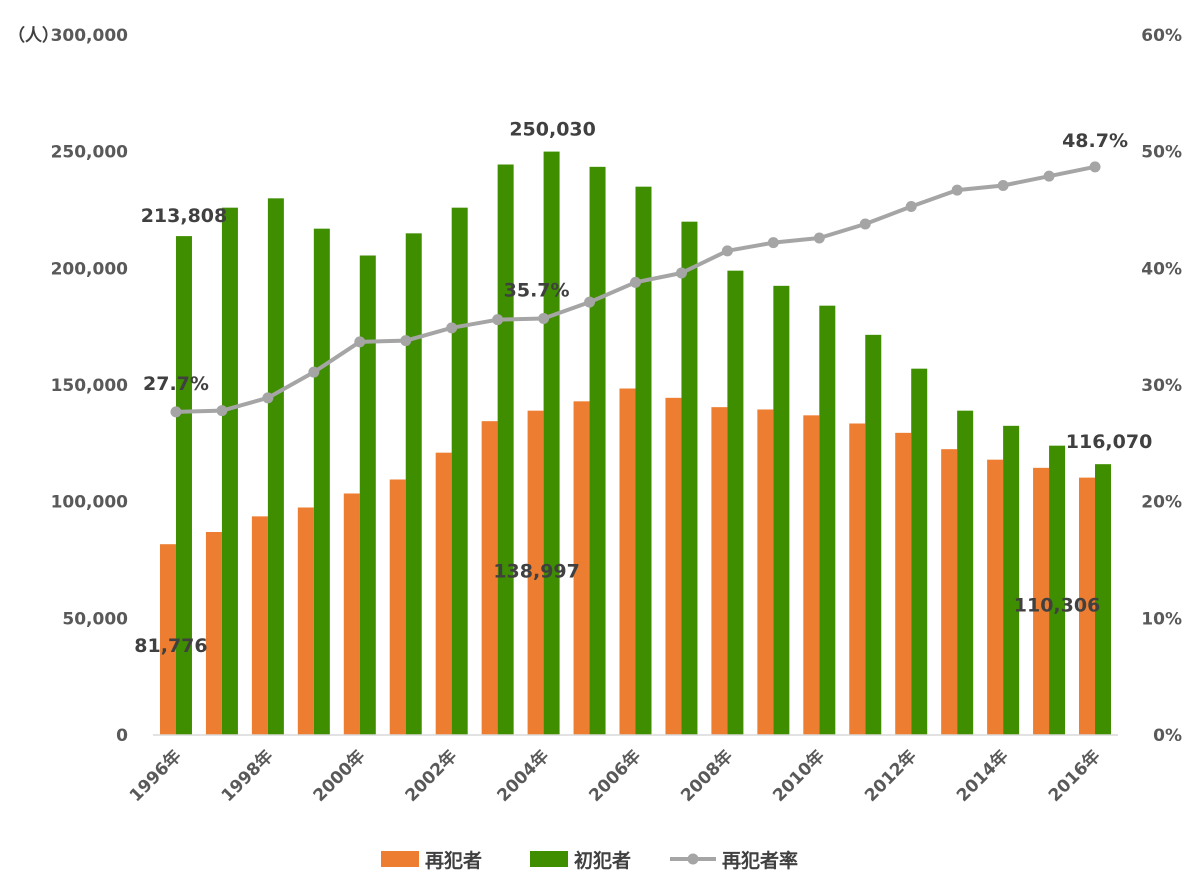  I want to click on y-right-tick-label: 40%, so click(1161, 269).